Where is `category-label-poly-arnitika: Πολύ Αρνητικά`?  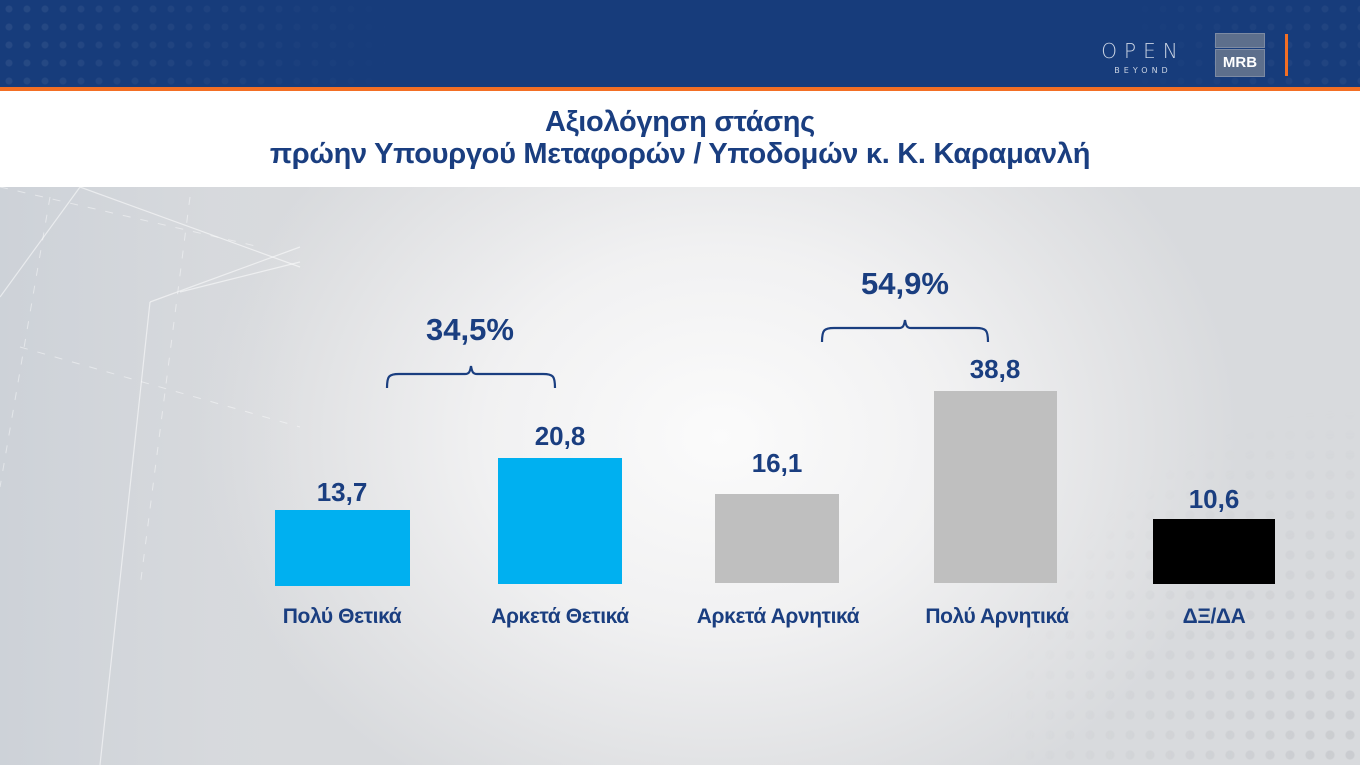
category-label-poly-arnitika: Πολύ Αρνητικά is located at coordinates (997, 616).